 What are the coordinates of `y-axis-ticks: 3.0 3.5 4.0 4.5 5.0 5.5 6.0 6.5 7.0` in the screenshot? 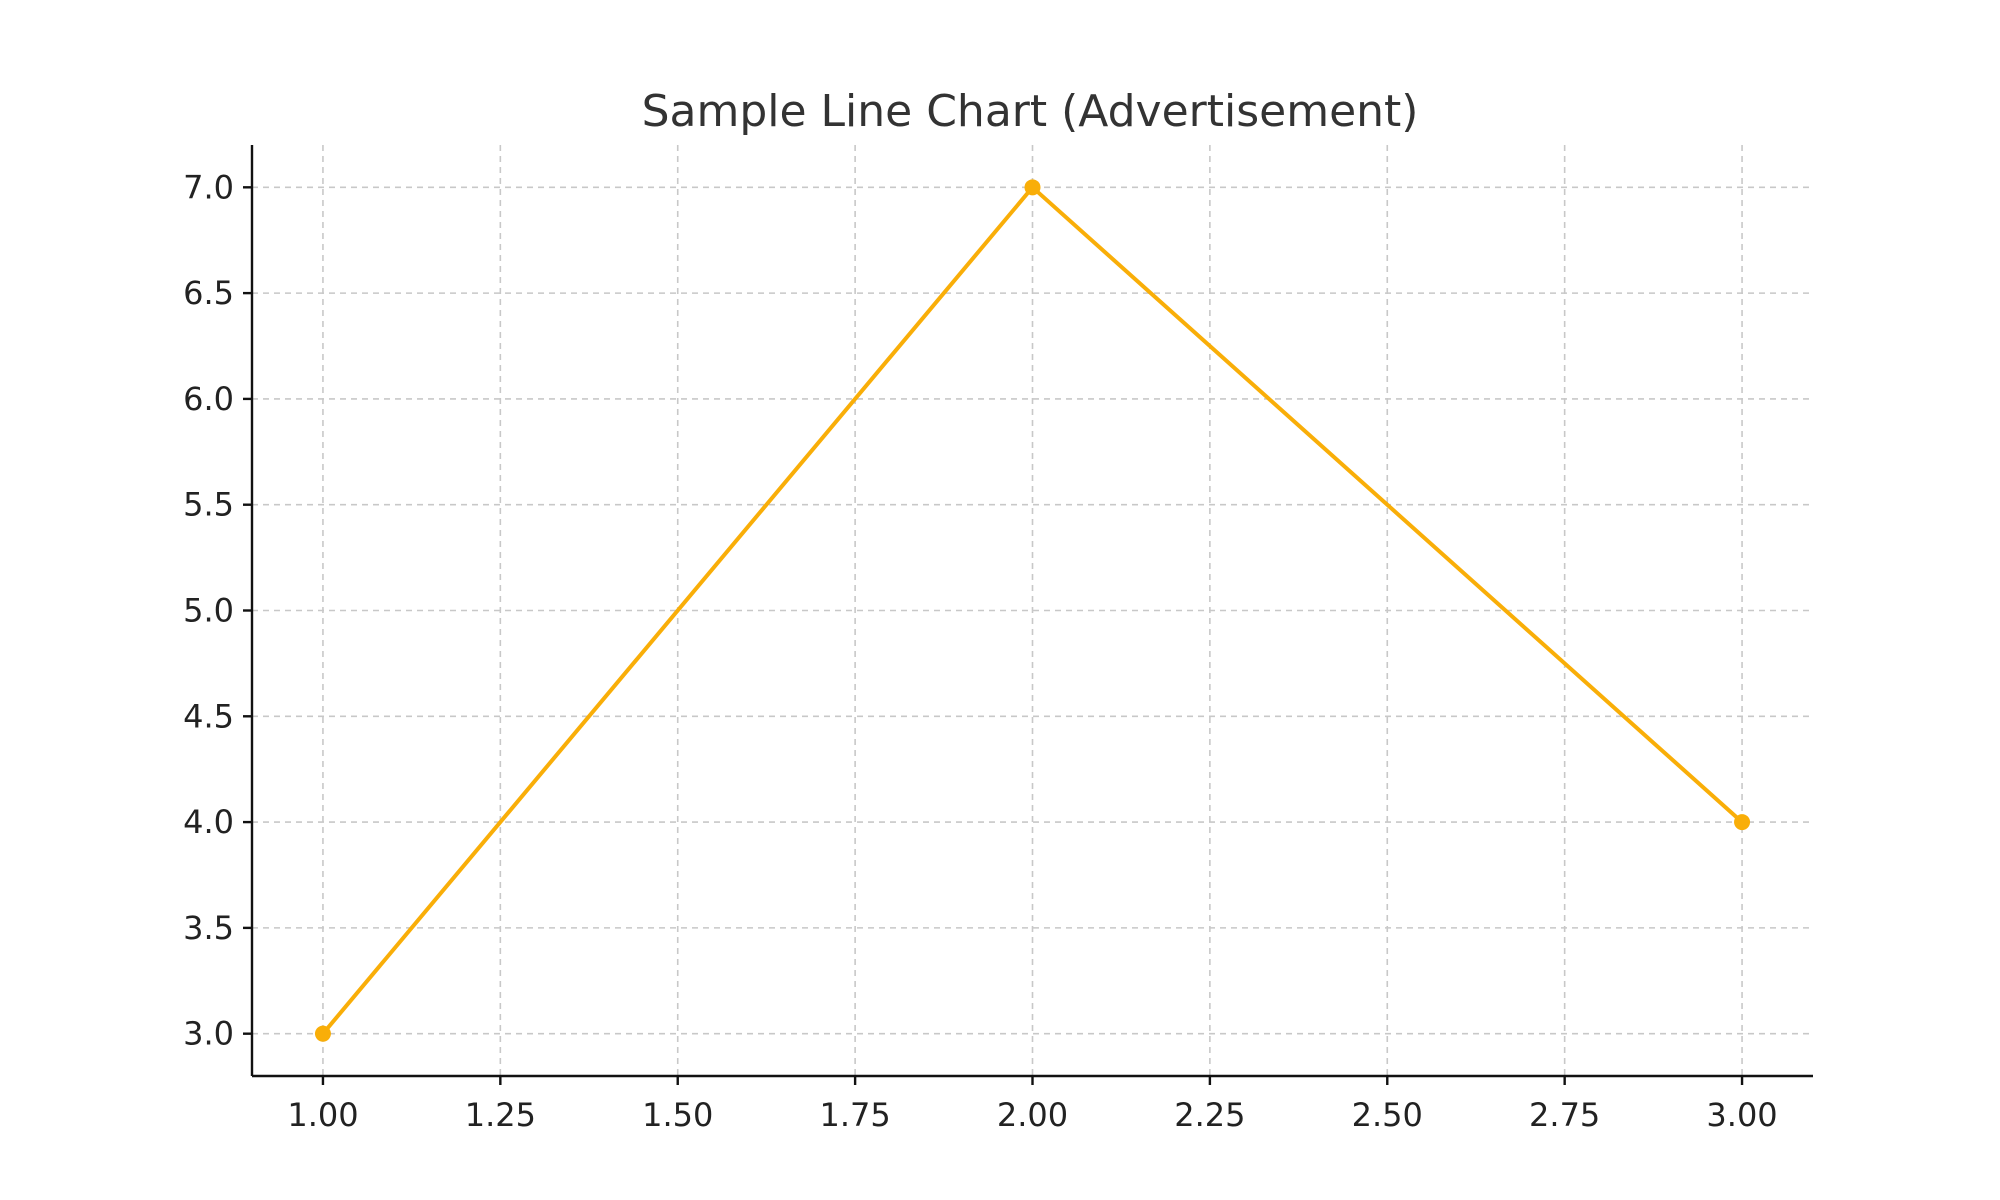 It's located at (217, 610).